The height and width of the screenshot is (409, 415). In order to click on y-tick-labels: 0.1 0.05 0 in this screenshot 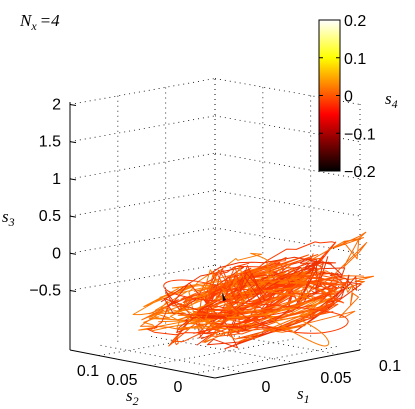, I will do `click(130, 379)`.